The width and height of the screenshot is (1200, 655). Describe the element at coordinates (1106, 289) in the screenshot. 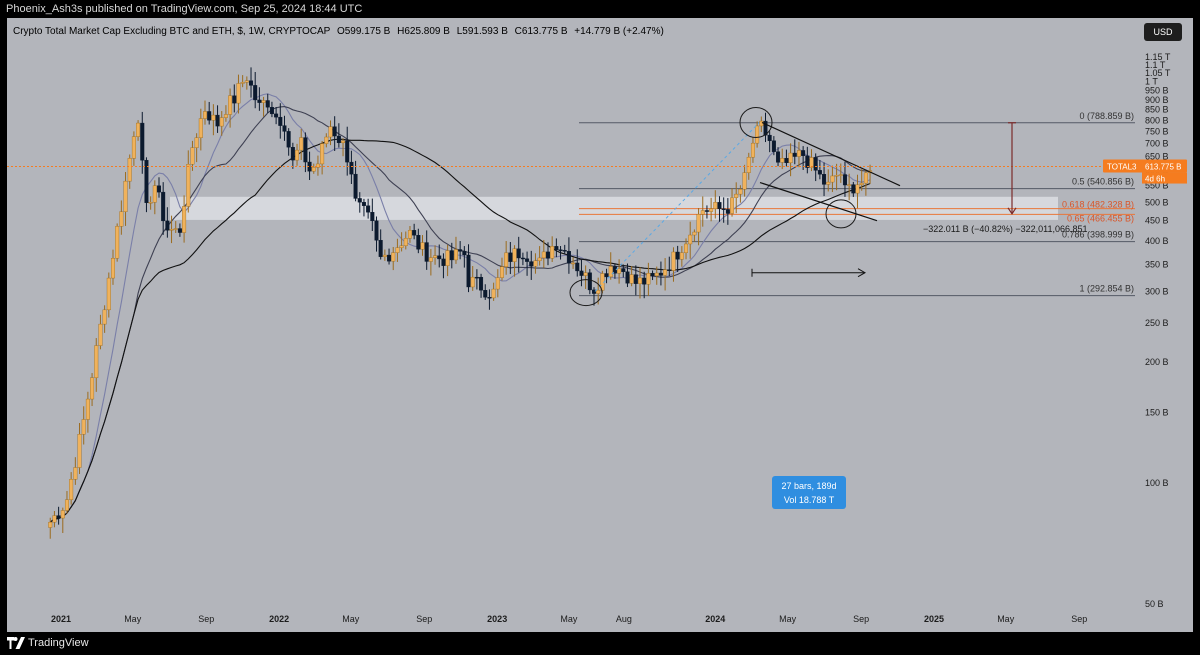

I see `fib-label: 1 (292.854 B)` at that location.